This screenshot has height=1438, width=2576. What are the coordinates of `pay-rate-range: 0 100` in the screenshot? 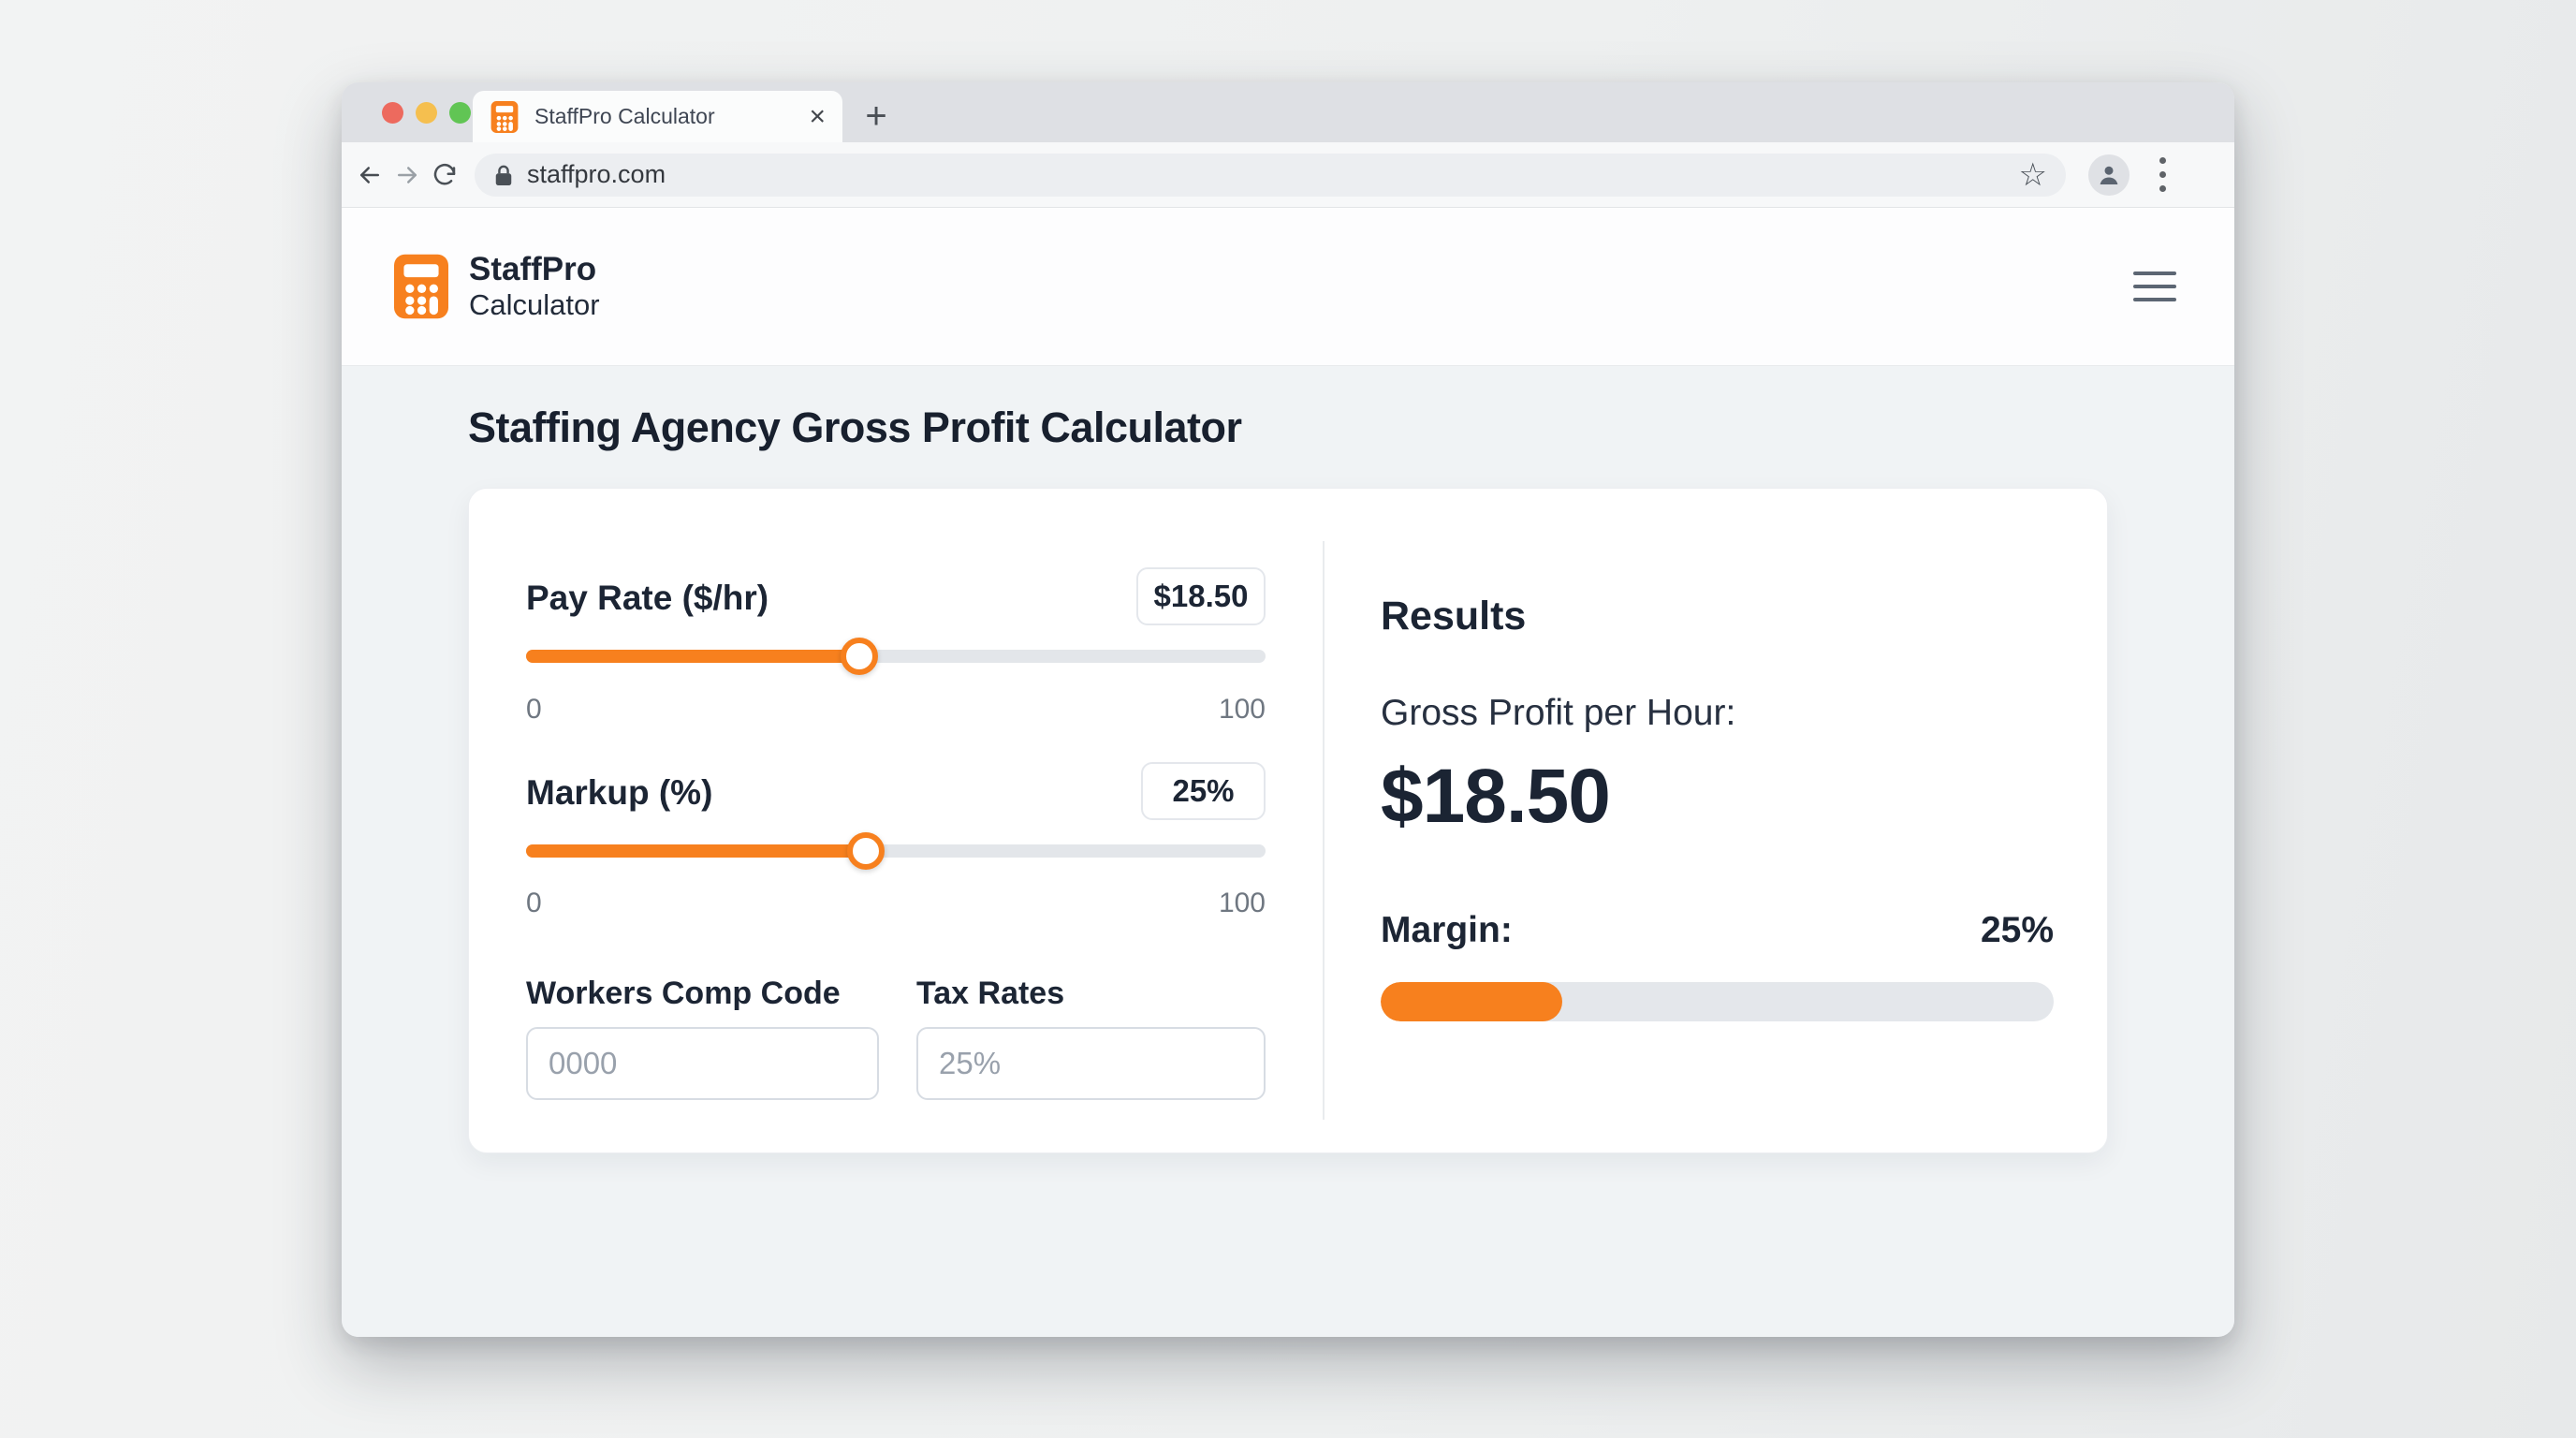 It's located at (896, 710).